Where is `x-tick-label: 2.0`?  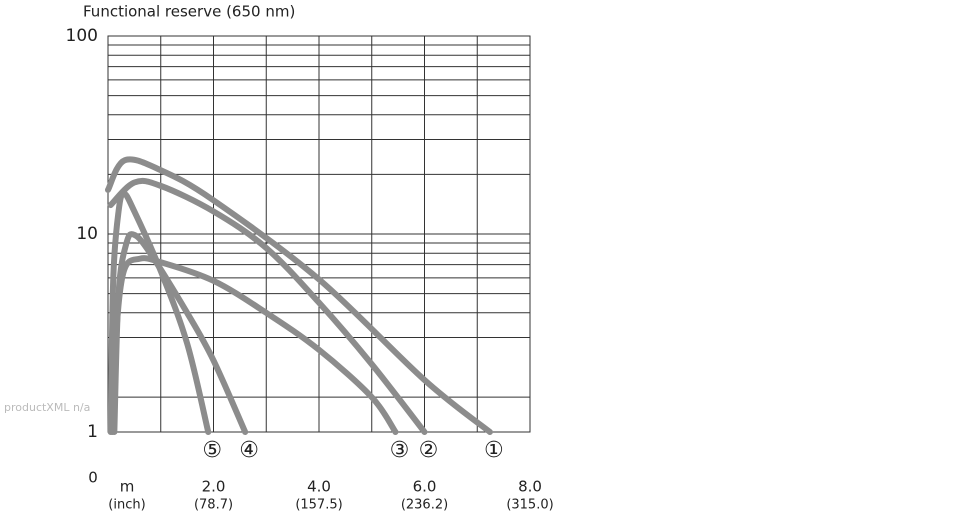
x-tick-label: 2.0 is located at coordinates (214, 487).